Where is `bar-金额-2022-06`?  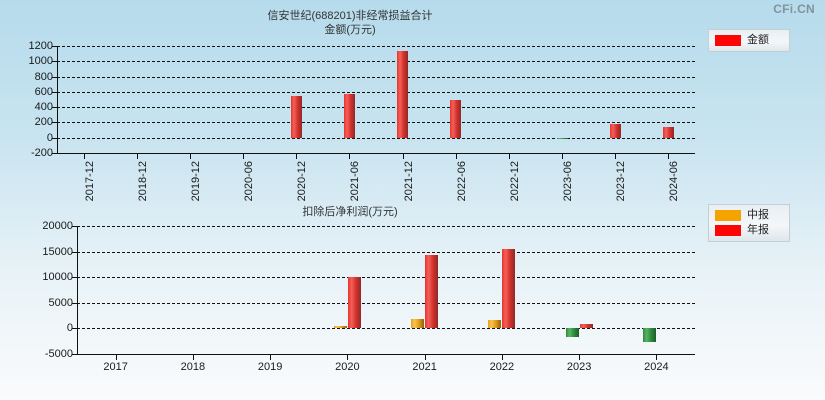
bar-金额-2022-06 is located at coordinates (456, 119).